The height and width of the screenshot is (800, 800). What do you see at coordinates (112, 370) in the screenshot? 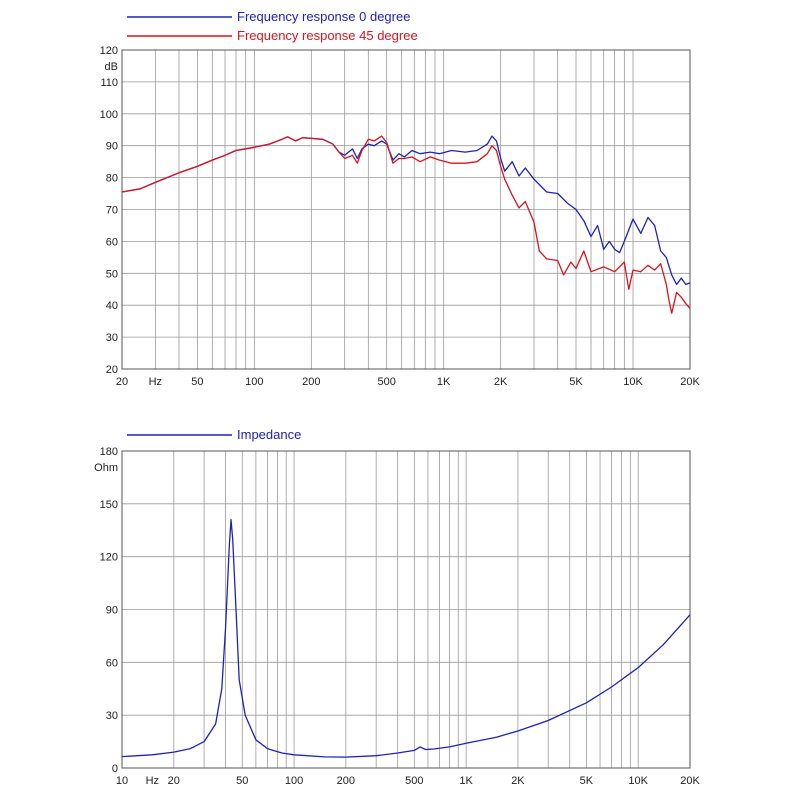
I see `y-tick-label: 20` at bounding box center [112, 370].